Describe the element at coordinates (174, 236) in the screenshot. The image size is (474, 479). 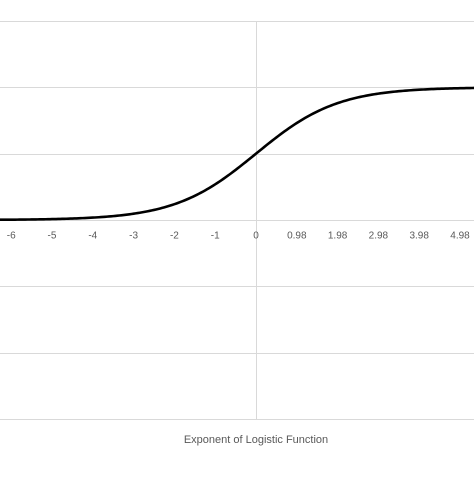
I see `x-tick-label: -2` at that location.